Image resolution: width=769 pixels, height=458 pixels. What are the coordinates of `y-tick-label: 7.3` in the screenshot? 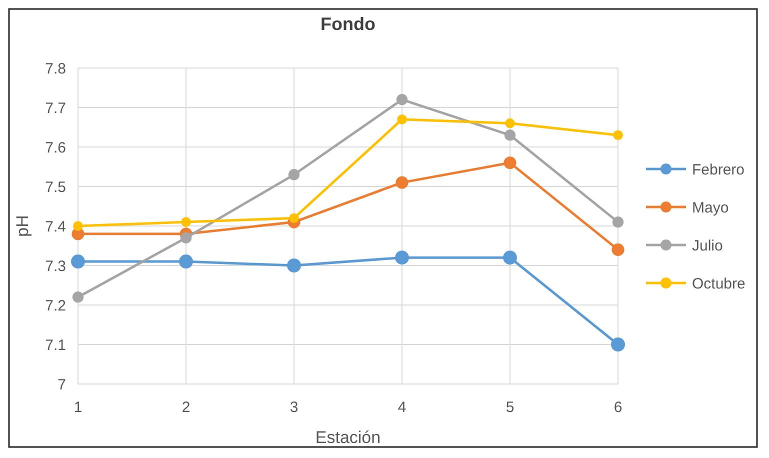 It's located at (55, 266).